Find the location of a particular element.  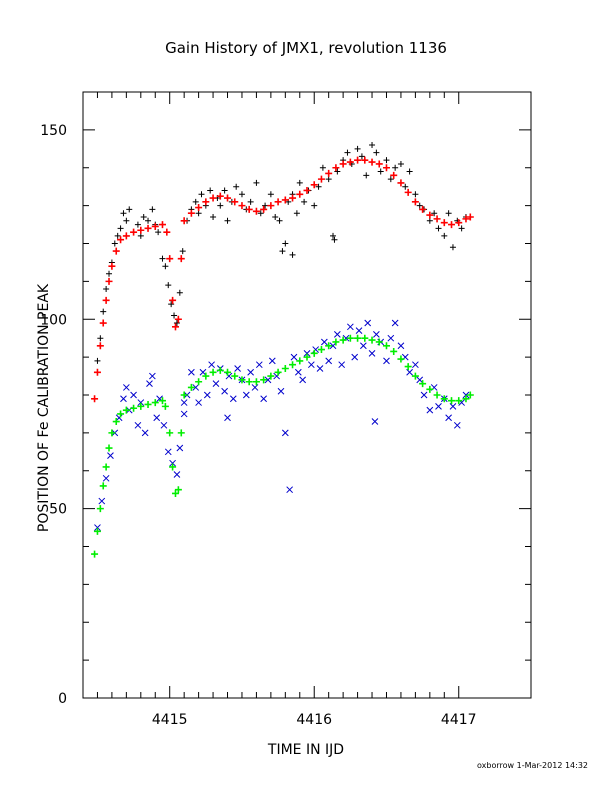

chart-title: Gain History of JMX1, revolution 1136 is located at coordinates (306, 48).